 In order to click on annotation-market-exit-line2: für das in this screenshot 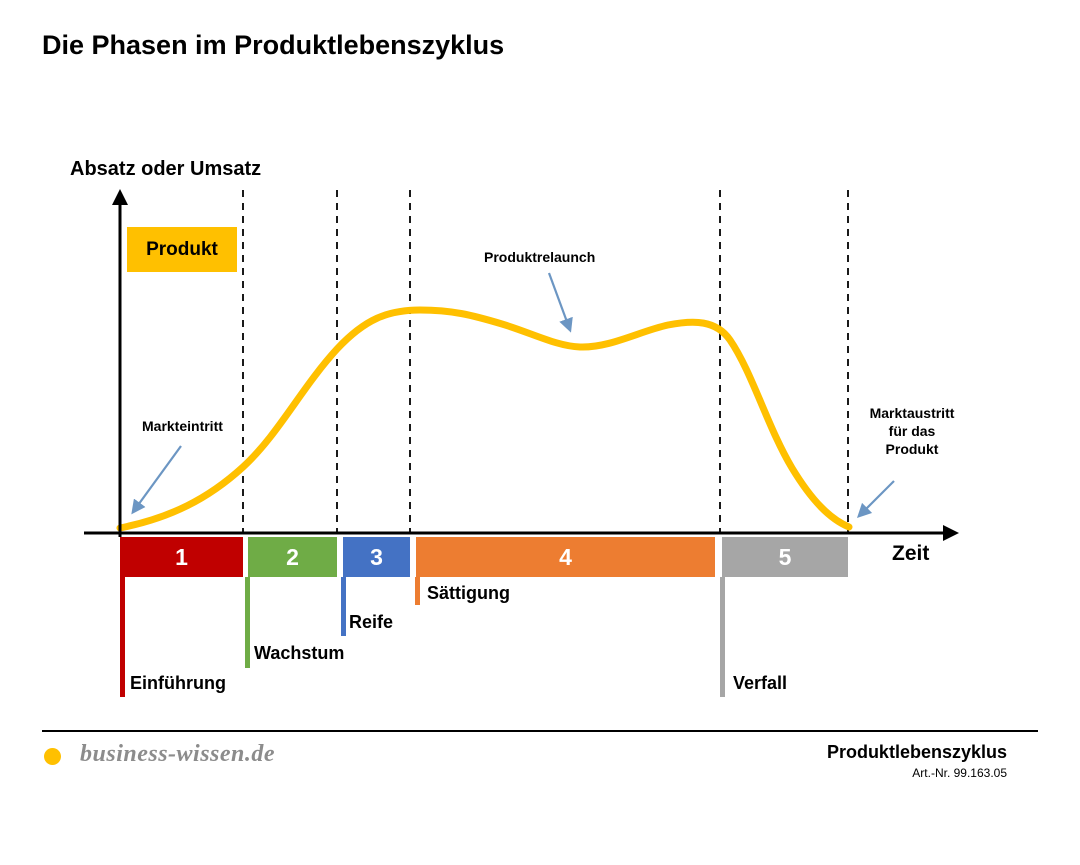, I will do `click(912, 431)`.